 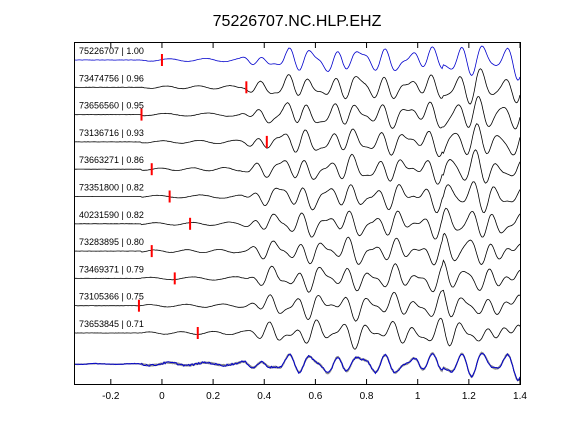 What do you see at coordinates (418, 396) in the screenshot?
I see `x-tick-label: 1` at bounding box center [418, 396].